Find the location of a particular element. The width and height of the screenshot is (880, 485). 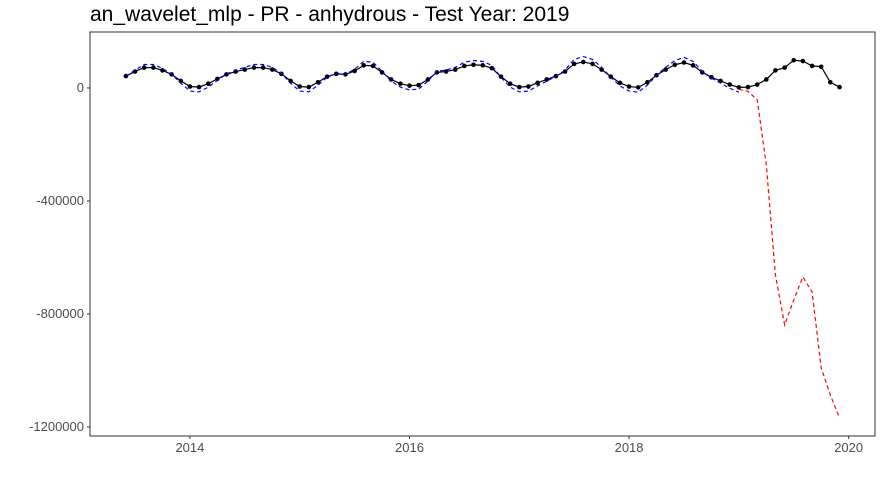

x-tick-label: 2018 is located at coordinates (629, 447).